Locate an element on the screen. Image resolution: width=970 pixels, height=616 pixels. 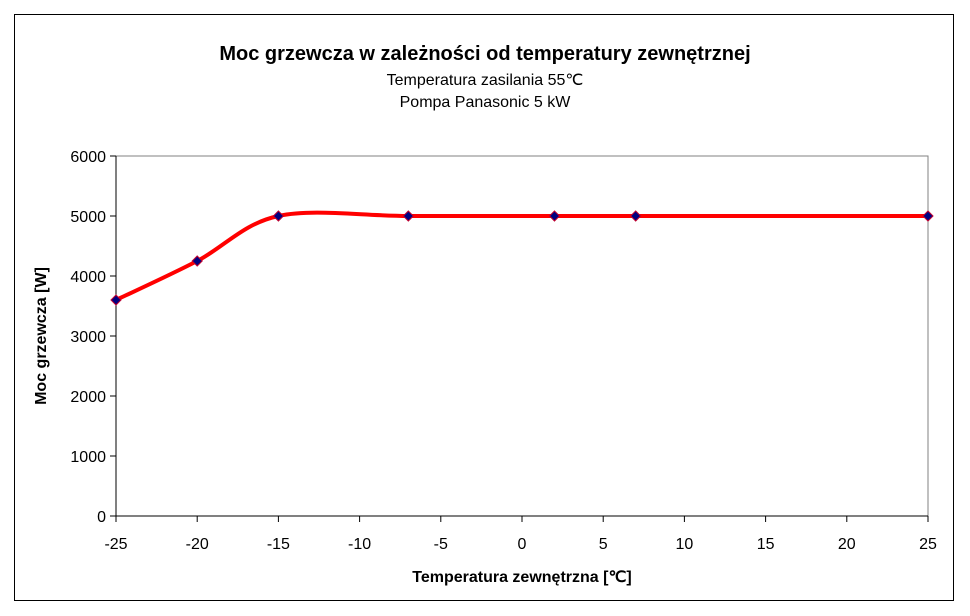
chart-subtitle-2: Pompa Panasonic 5 kW is located at coordinates (486, 102).